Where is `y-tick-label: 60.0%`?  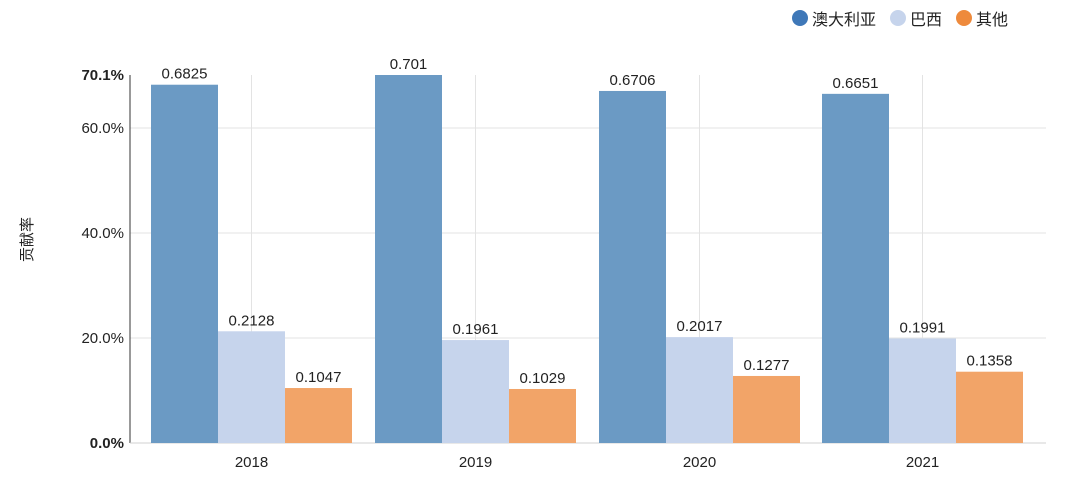 y-tick-label: 60.0% is located at coordinates (102, 128).